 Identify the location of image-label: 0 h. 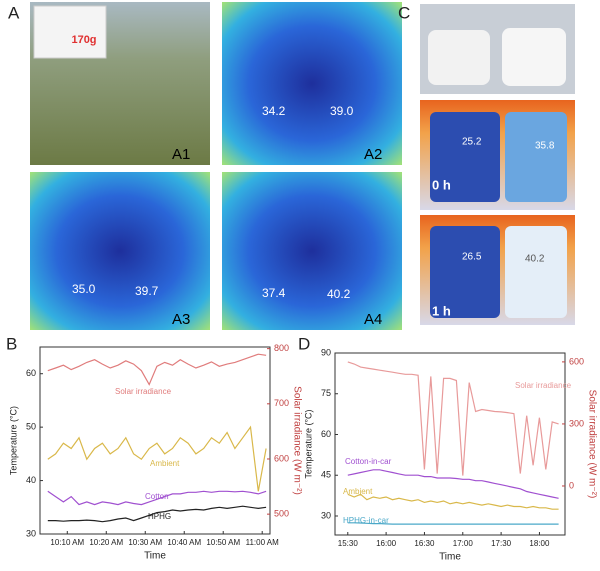
(441, 184).